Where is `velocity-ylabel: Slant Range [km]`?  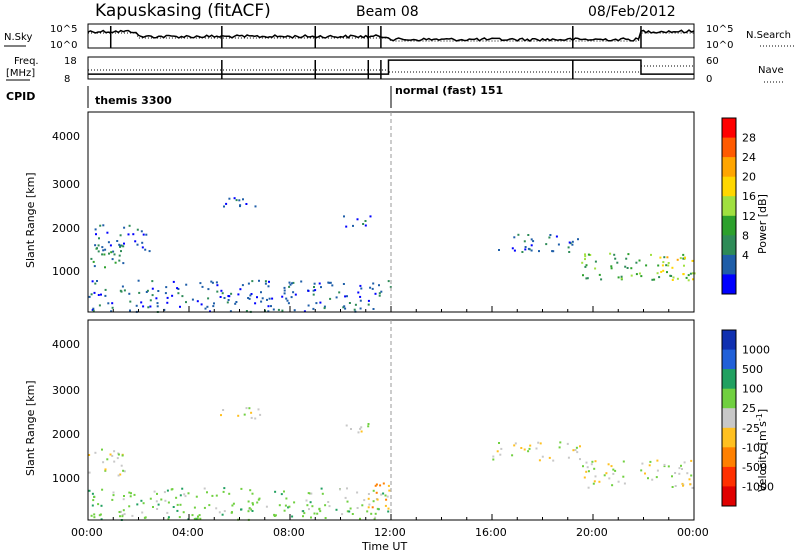 velocity-ylabel: Slant Range [km] is located at coordinates (30, 428).